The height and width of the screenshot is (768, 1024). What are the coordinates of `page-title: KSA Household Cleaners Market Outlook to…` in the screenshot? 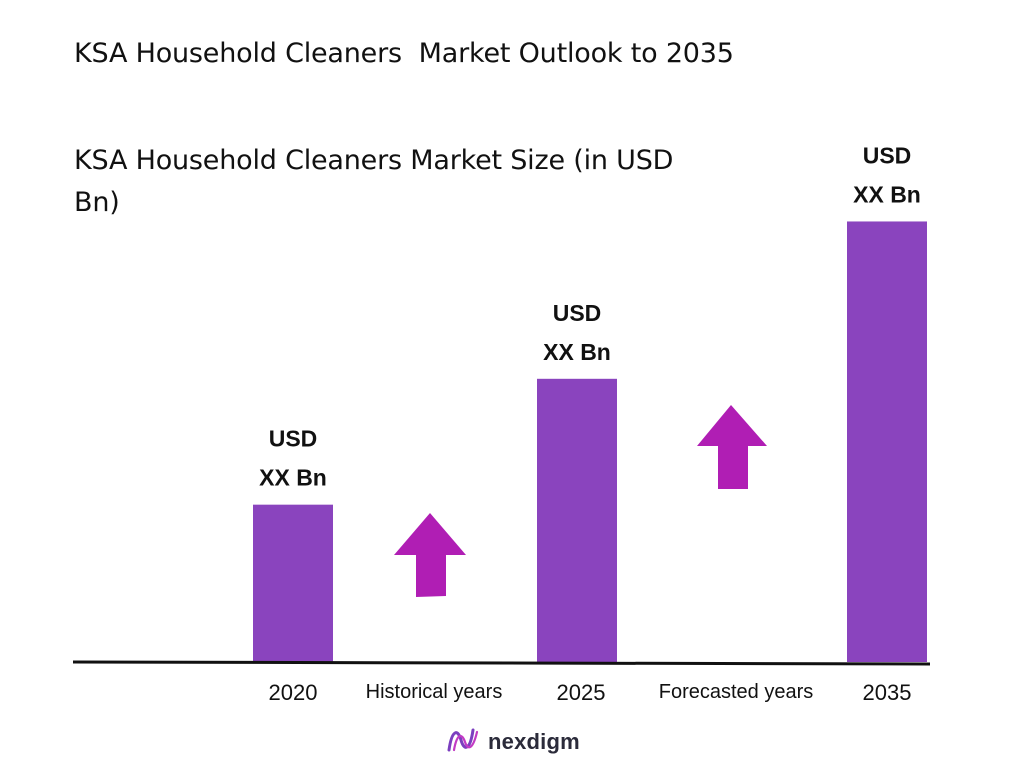 It's located at (404, 53).